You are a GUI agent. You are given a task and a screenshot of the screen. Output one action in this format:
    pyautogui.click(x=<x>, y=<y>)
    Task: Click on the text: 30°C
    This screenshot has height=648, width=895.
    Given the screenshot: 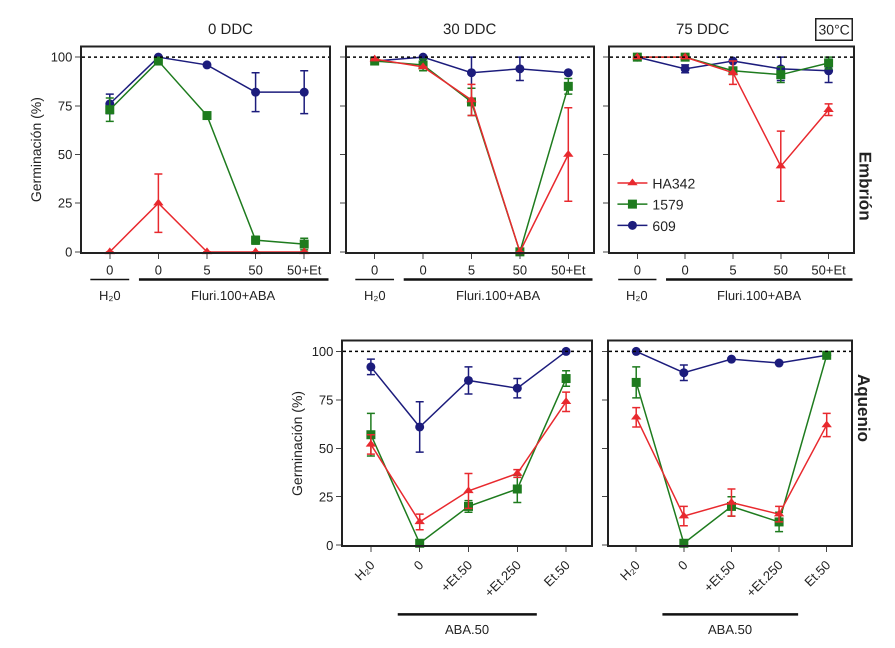 What is the action you would take?
    pyautogui.click(x=834, y=30)
    